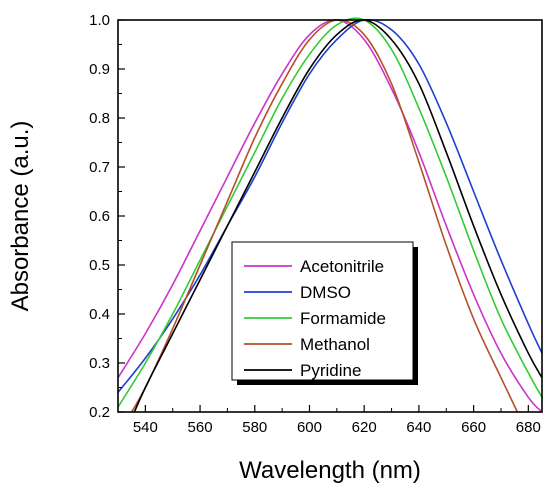  I want to click on x-tick-label: 660, so click(473, 427).